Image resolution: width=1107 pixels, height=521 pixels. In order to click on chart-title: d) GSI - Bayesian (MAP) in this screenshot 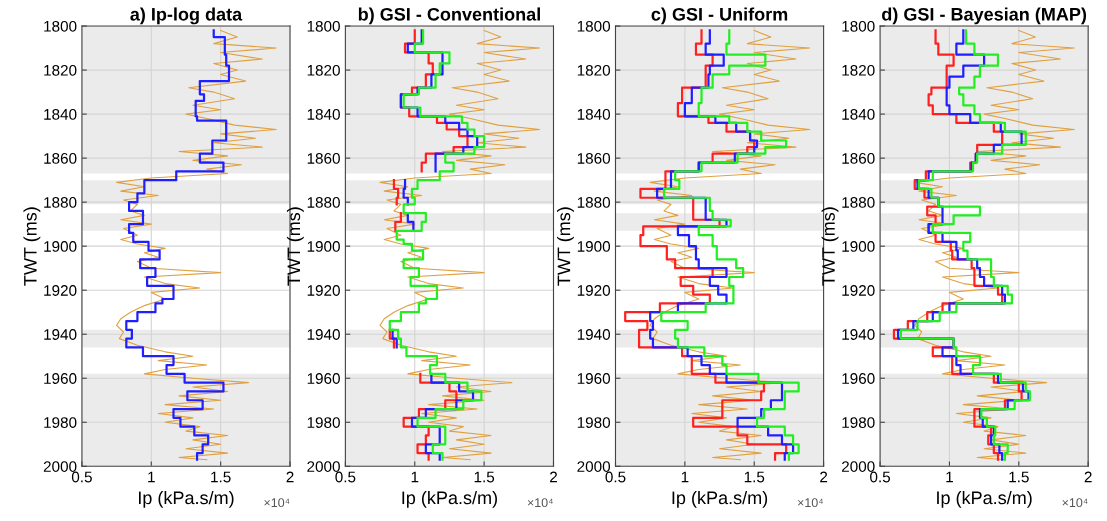, I will do `click(984, 16)`.